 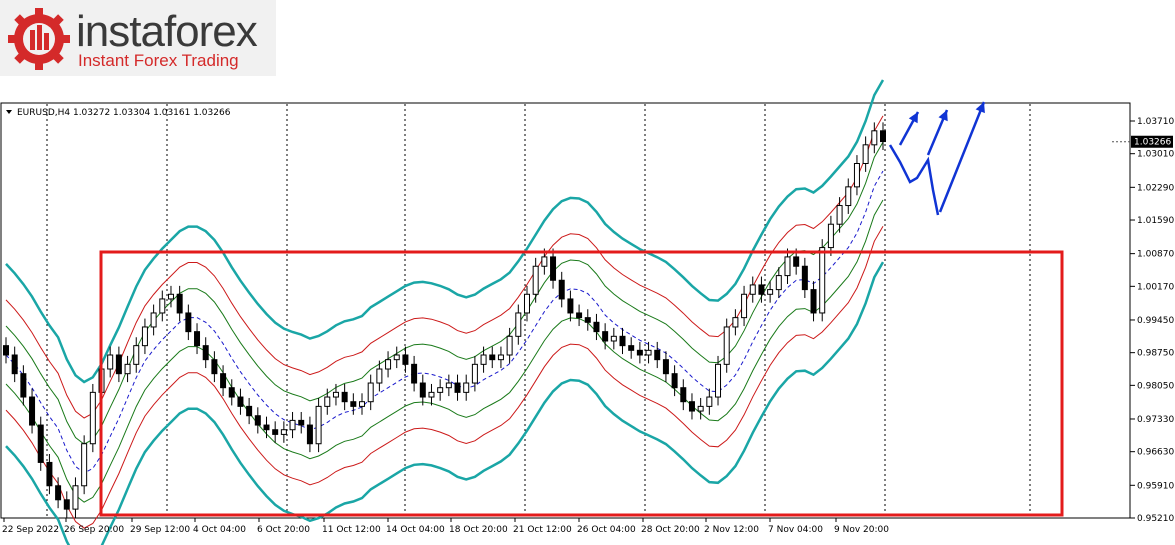 What do you see at coordinates (795, 530) in the screenshot?
I see `x-tick-label: 7 Nov 04:00` at bounding box center [795, 530].